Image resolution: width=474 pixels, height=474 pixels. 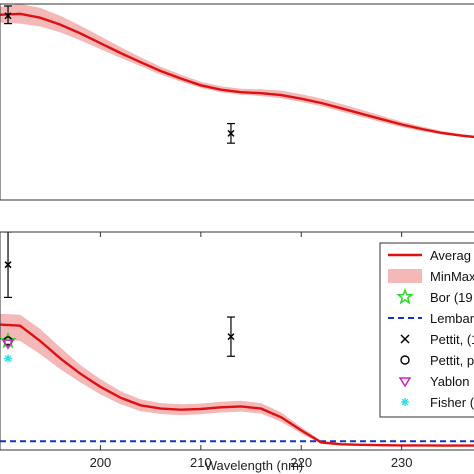 What do you see at coordinates (452, 318) in the screenshot?
I see `legend-label: Lembar` at bounding box center [452, 318].